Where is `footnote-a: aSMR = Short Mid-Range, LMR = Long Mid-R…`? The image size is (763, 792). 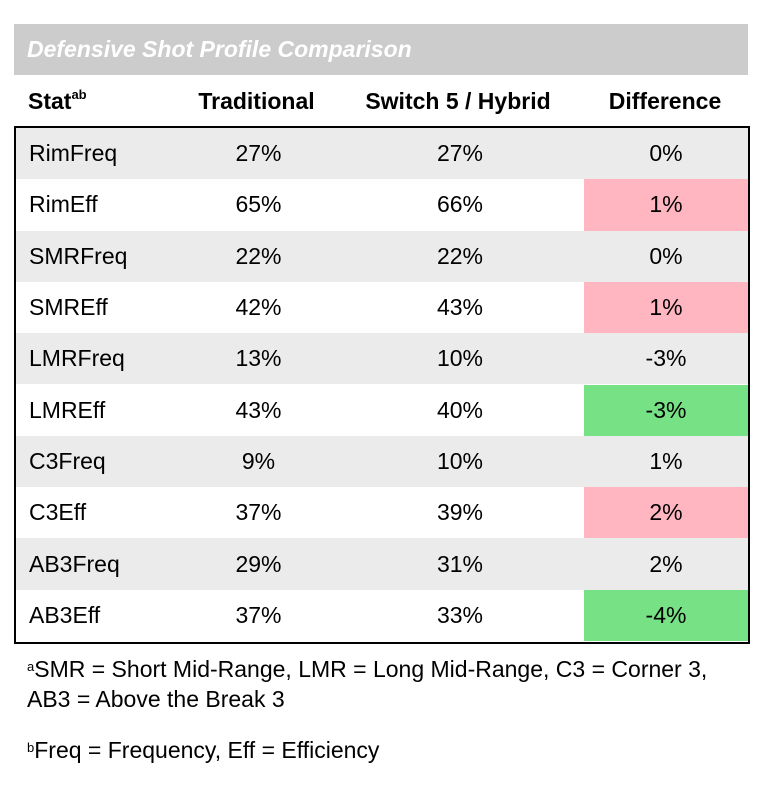
footnote-a: aSMR = Short Mid-Range, LMR = Long Mid-R… is located at coordinates (377, 684).